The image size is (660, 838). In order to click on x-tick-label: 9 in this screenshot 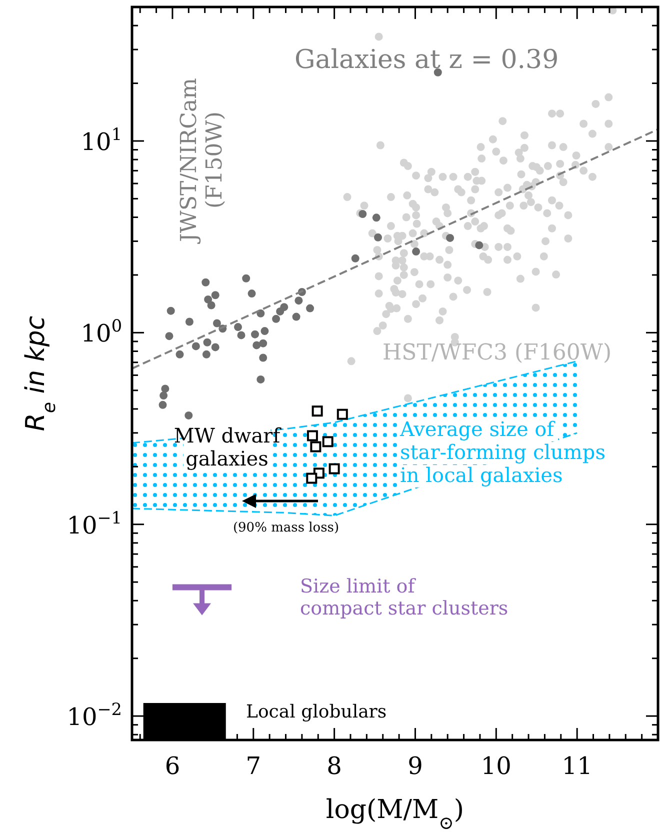, I will do `click(415, 766)`.